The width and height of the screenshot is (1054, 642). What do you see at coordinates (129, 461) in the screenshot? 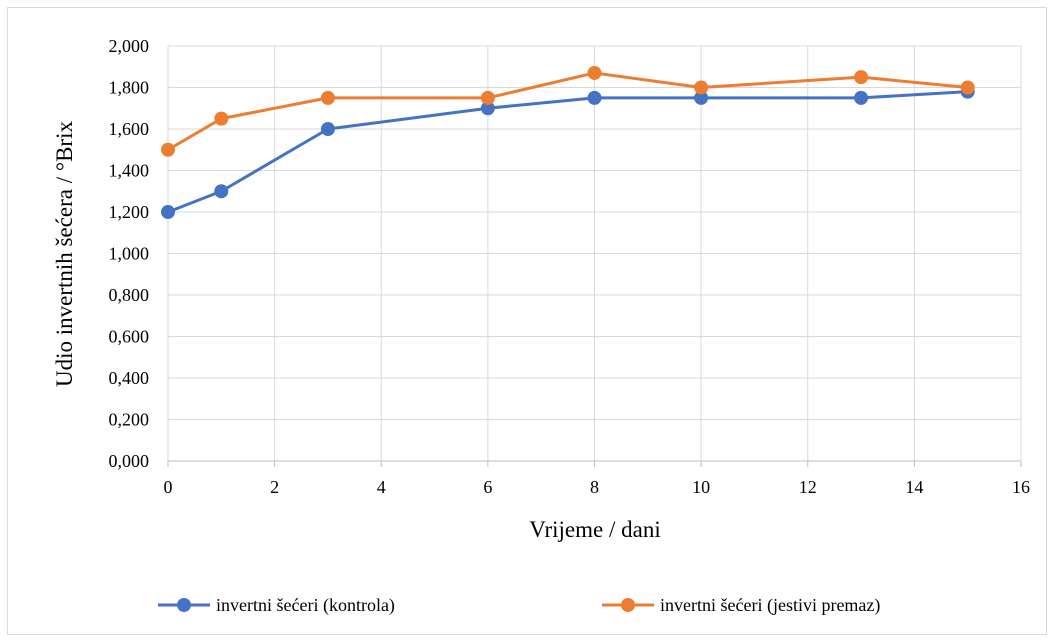
I see `y-tick-label: 0,000` at bounding box center [129, 461].